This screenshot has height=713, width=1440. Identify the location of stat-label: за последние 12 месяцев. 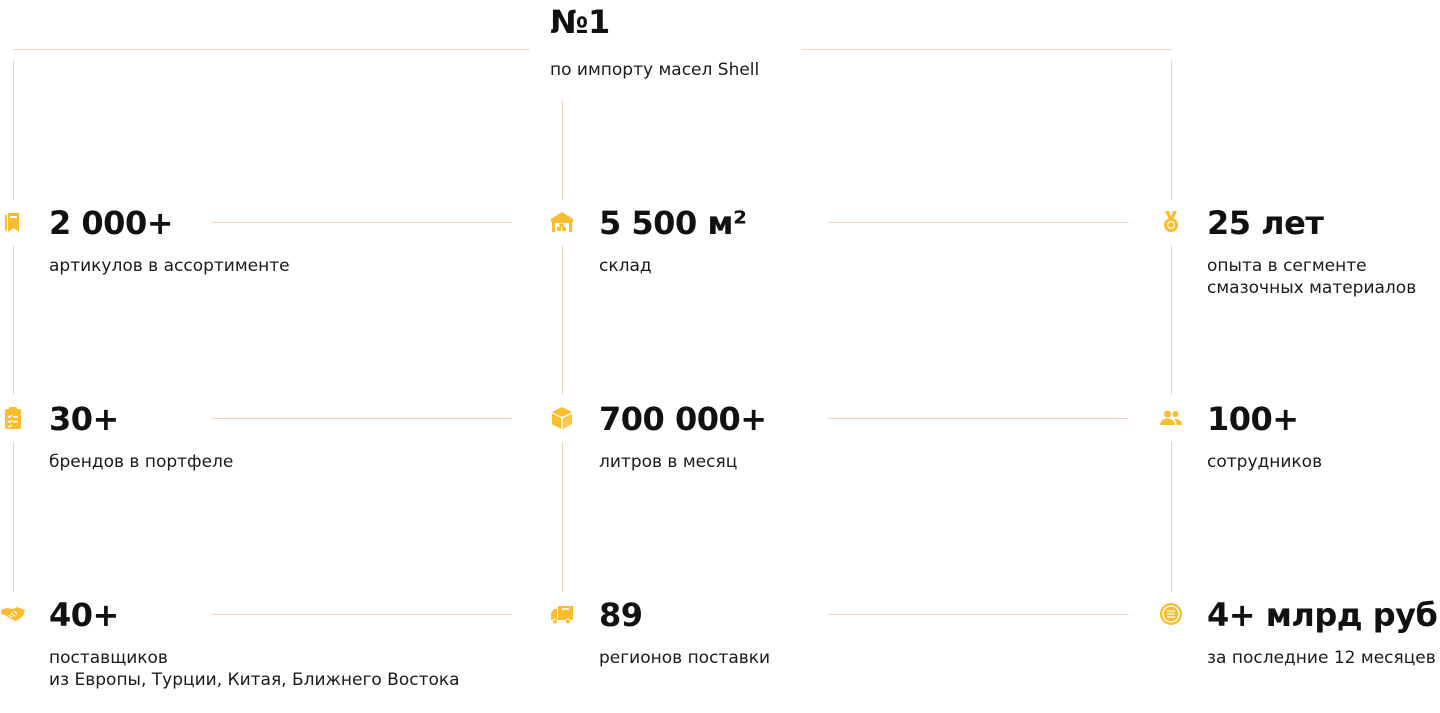
(1321, 658).